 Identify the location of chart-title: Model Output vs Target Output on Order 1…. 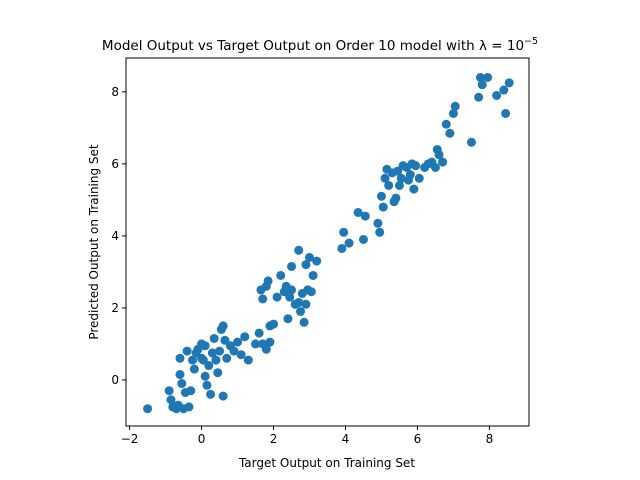
(320, 45).